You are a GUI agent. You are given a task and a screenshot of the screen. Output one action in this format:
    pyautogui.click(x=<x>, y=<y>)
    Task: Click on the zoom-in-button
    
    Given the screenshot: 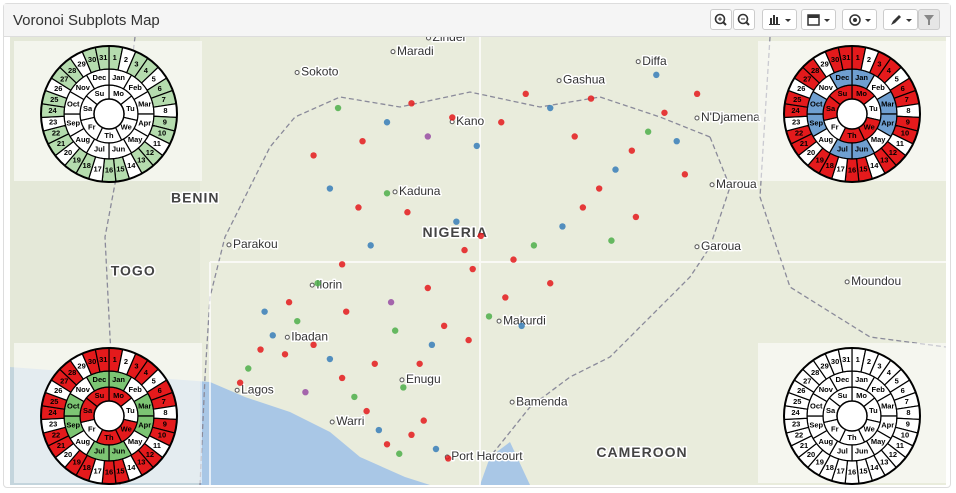 What is the action you would take?
    pyautogui.click(x=721, y=19)
    